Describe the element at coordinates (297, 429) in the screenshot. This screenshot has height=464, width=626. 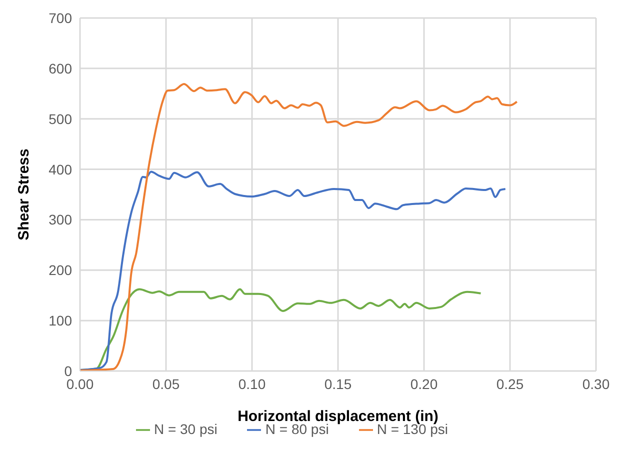
I see `legend-label: N = 80 psi` at that location.